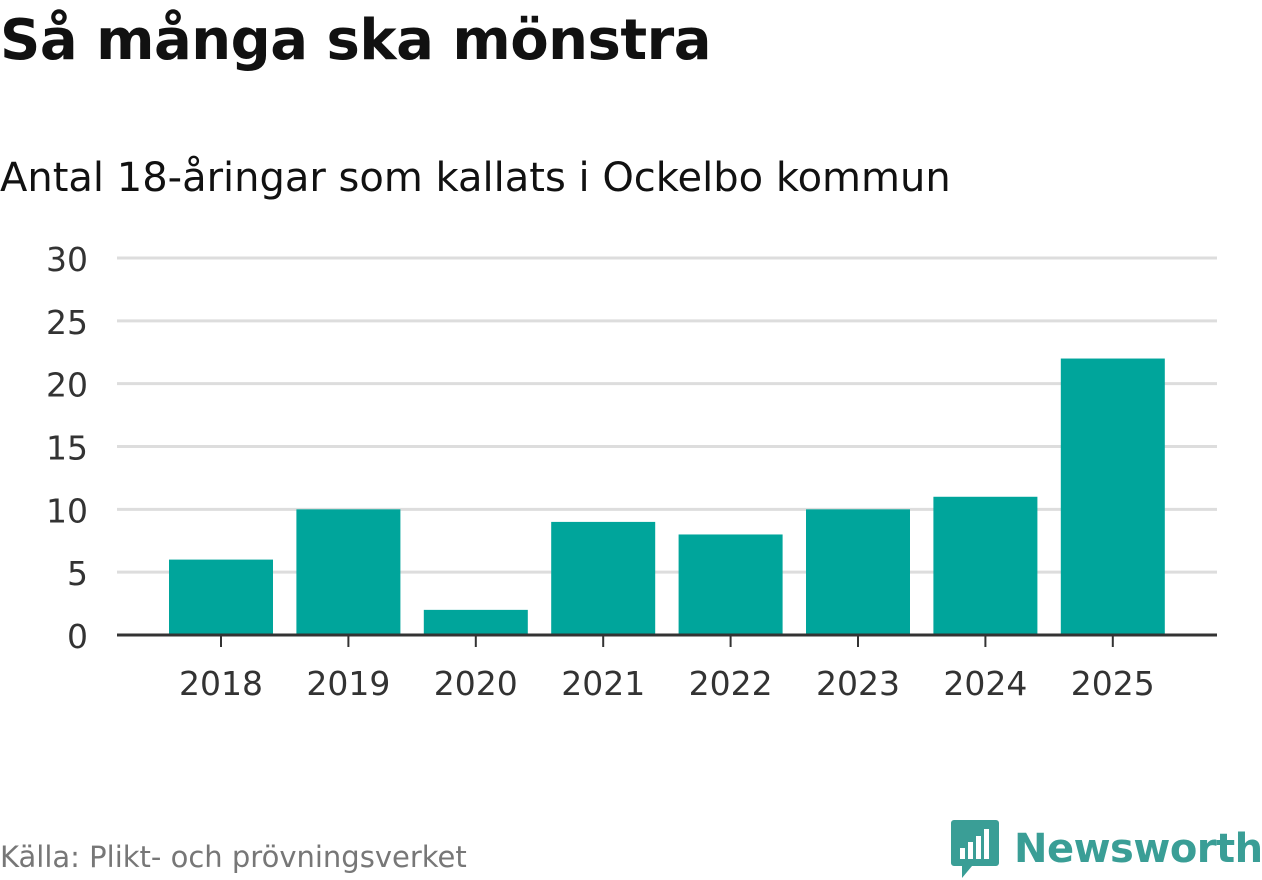 This screenshot has height=880, width=1262. What do you see at coordinates (858, 683) in the screenshot?
I see `x-tick-label: 2023` at bounding box center [858, 683].